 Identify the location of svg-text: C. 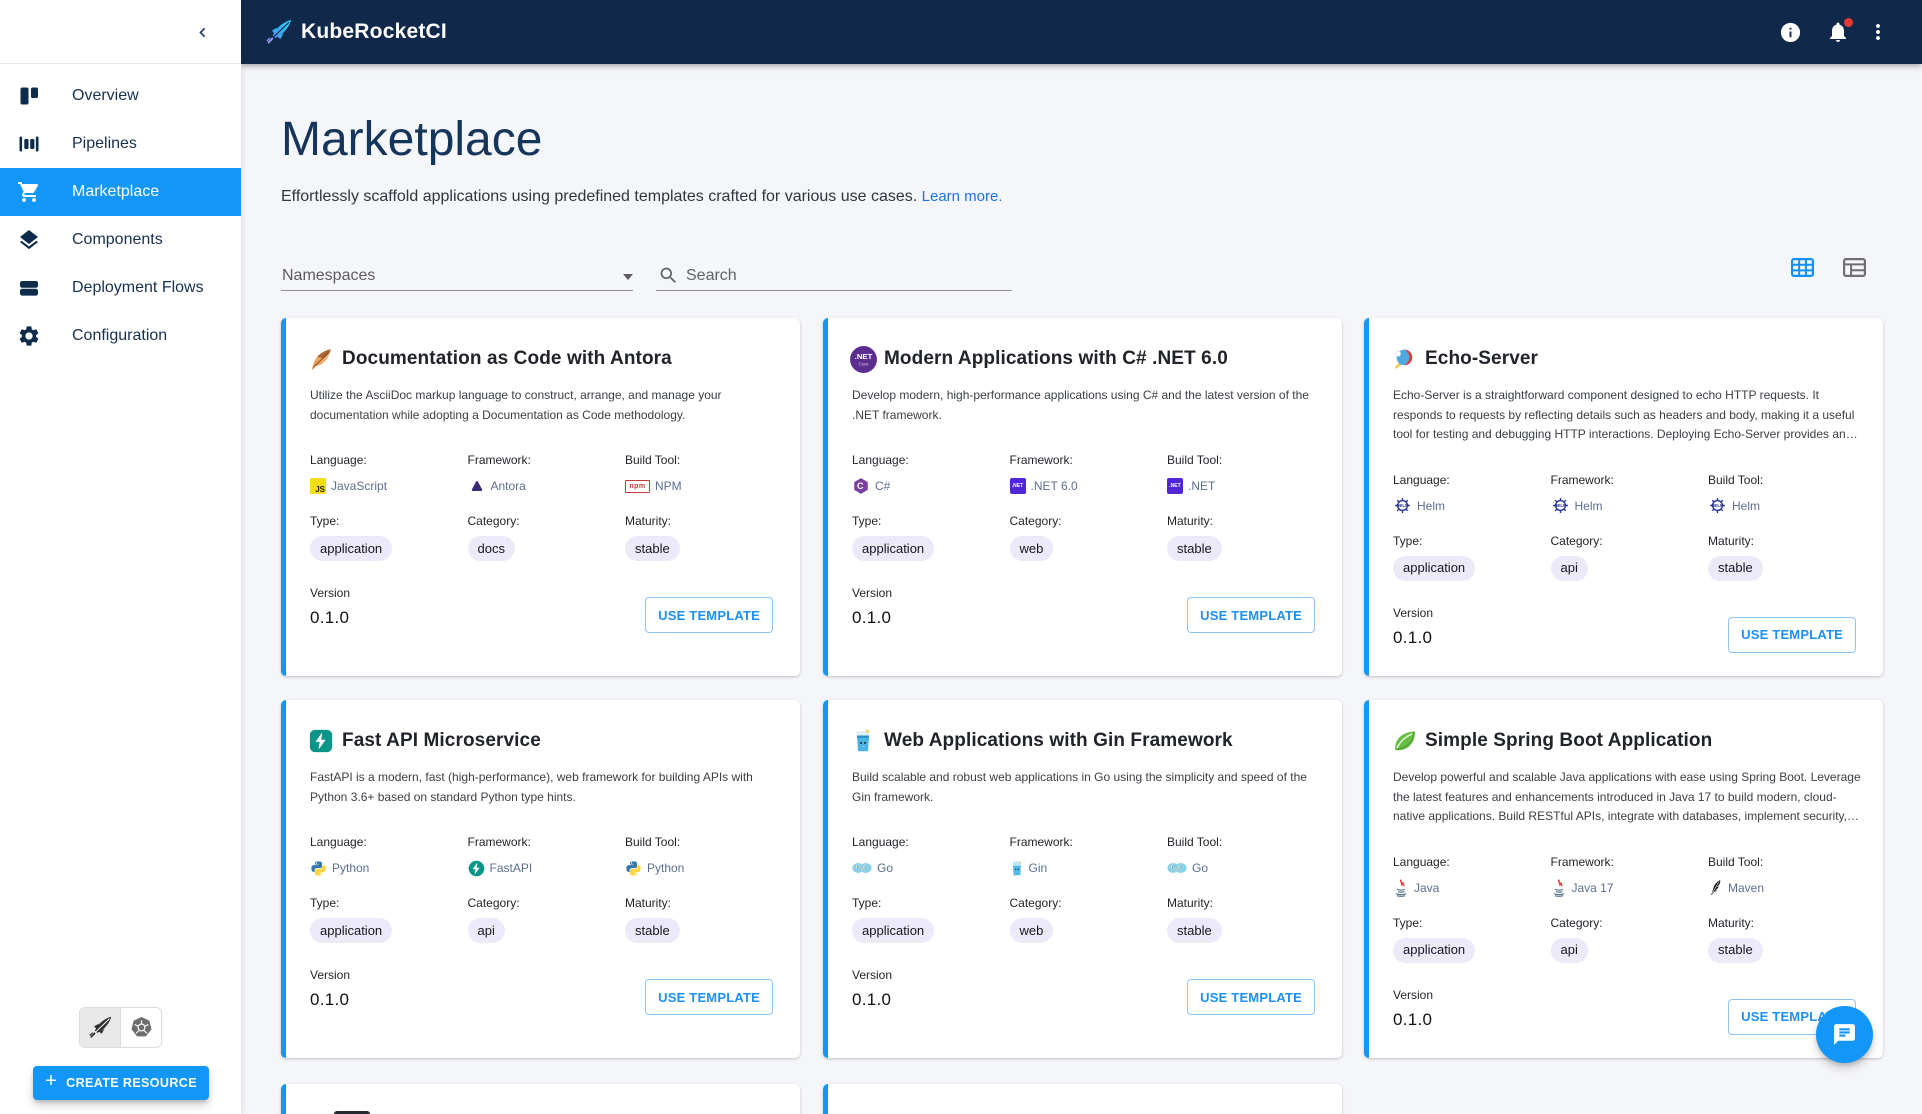
(860, 486).